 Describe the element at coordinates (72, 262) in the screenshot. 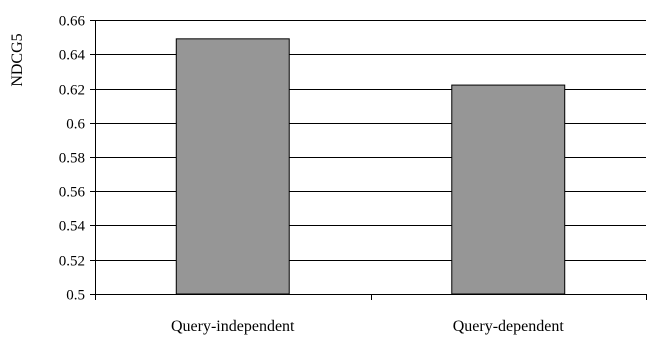

I see `y-tick-label: 0.52` at that location.